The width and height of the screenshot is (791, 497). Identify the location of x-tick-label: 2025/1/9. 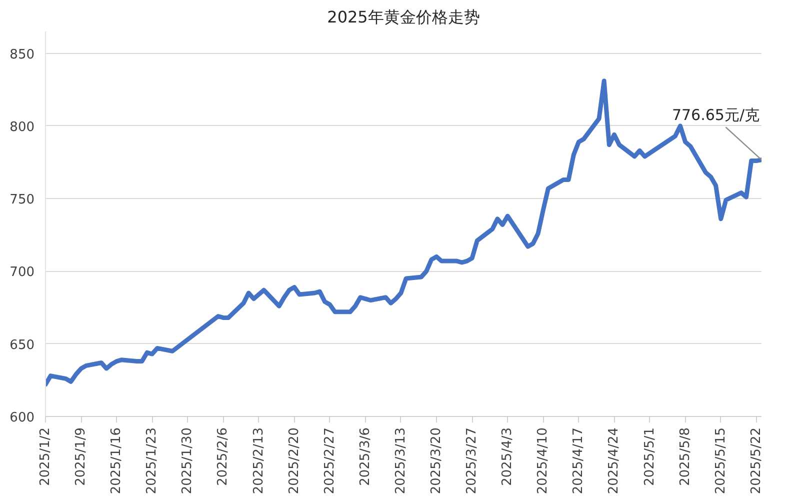
(81, 456).